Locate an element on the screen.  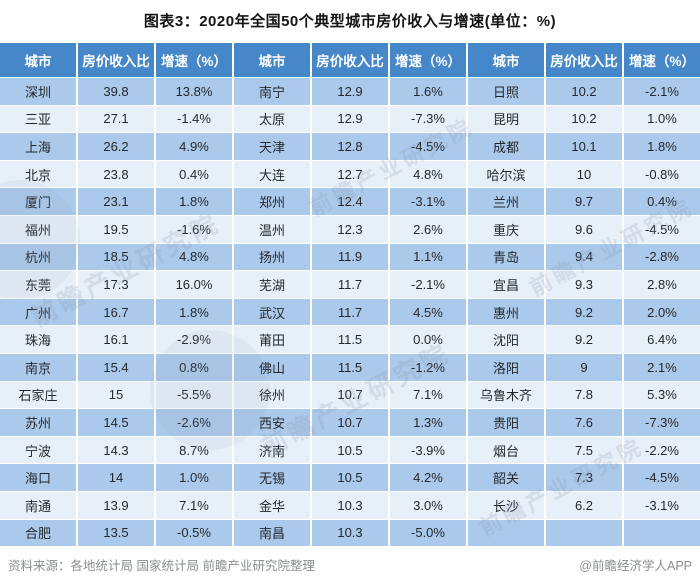
cell-city: 韶关 is located at coordinates (506, 477).